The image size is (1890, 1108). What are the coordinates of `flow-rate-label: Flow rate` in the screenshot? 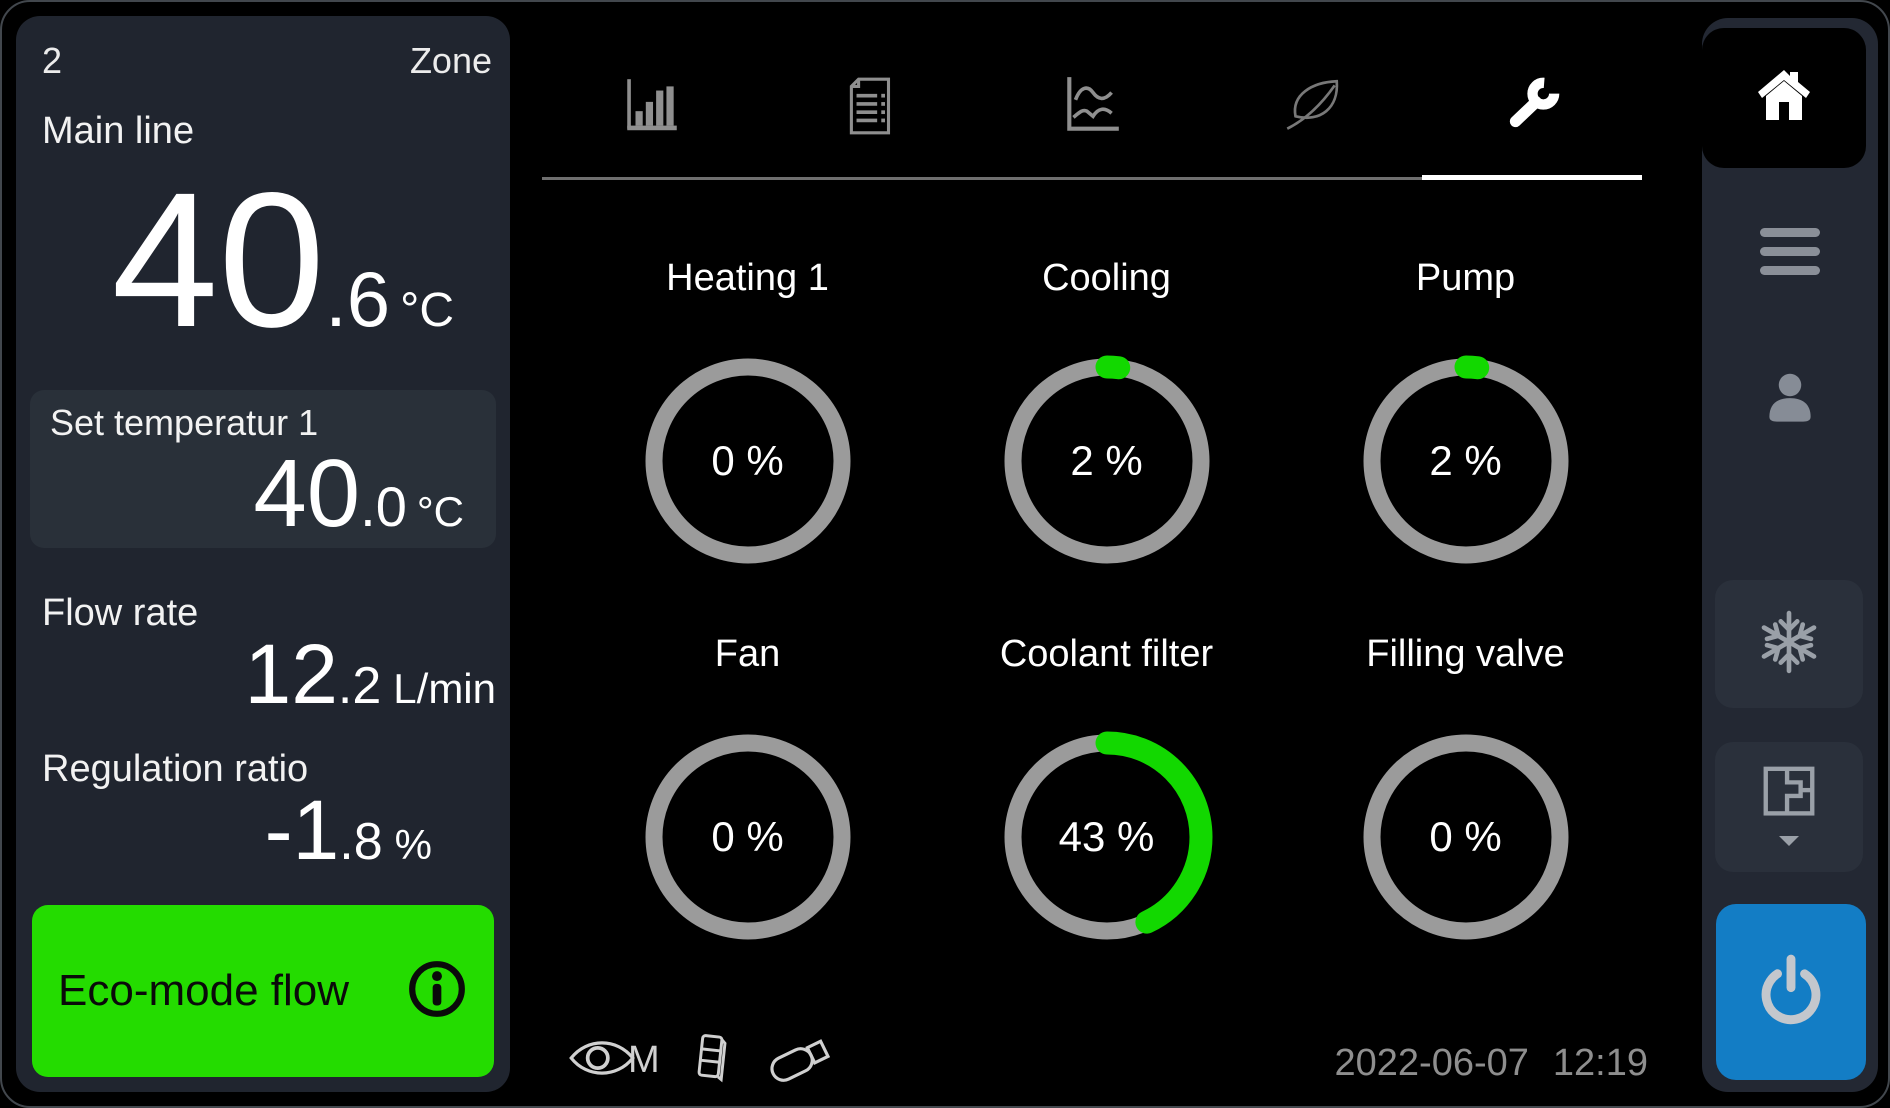 It's located at (120, 613).